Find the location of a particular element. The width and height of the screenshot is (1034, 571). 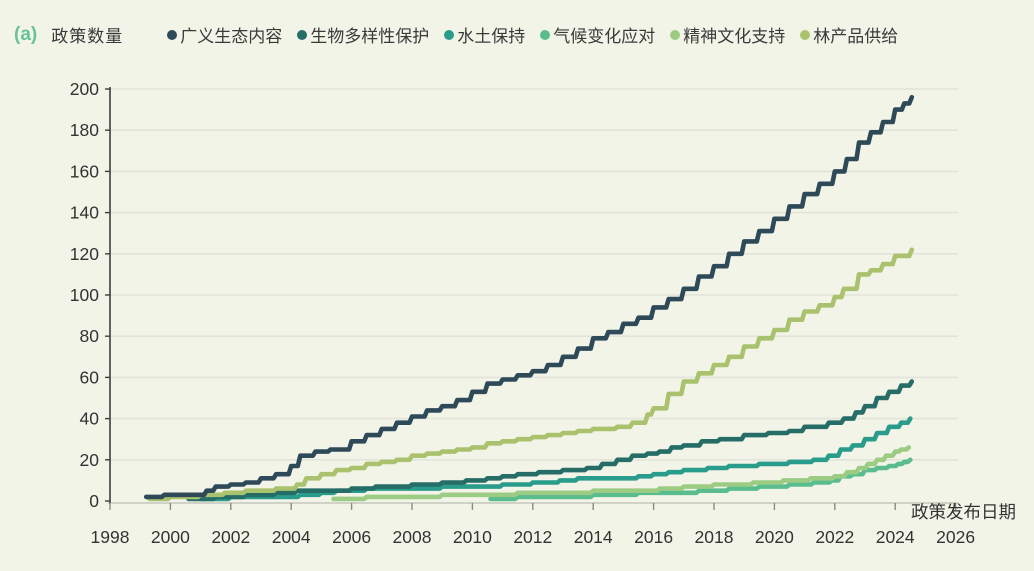

y-tick-label: 20 is located at coordinates (90, 460).